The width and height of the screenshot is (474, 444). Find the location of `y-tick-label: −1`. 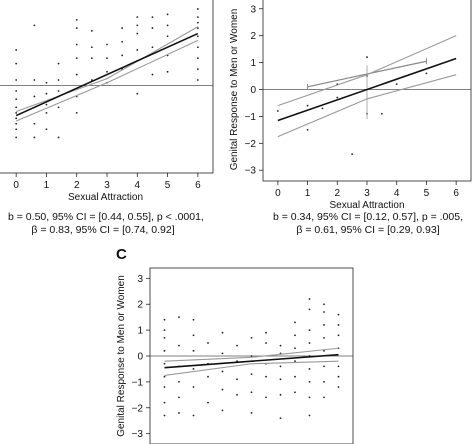

y-tick-label: −1 is located at coordinates (251, 117).